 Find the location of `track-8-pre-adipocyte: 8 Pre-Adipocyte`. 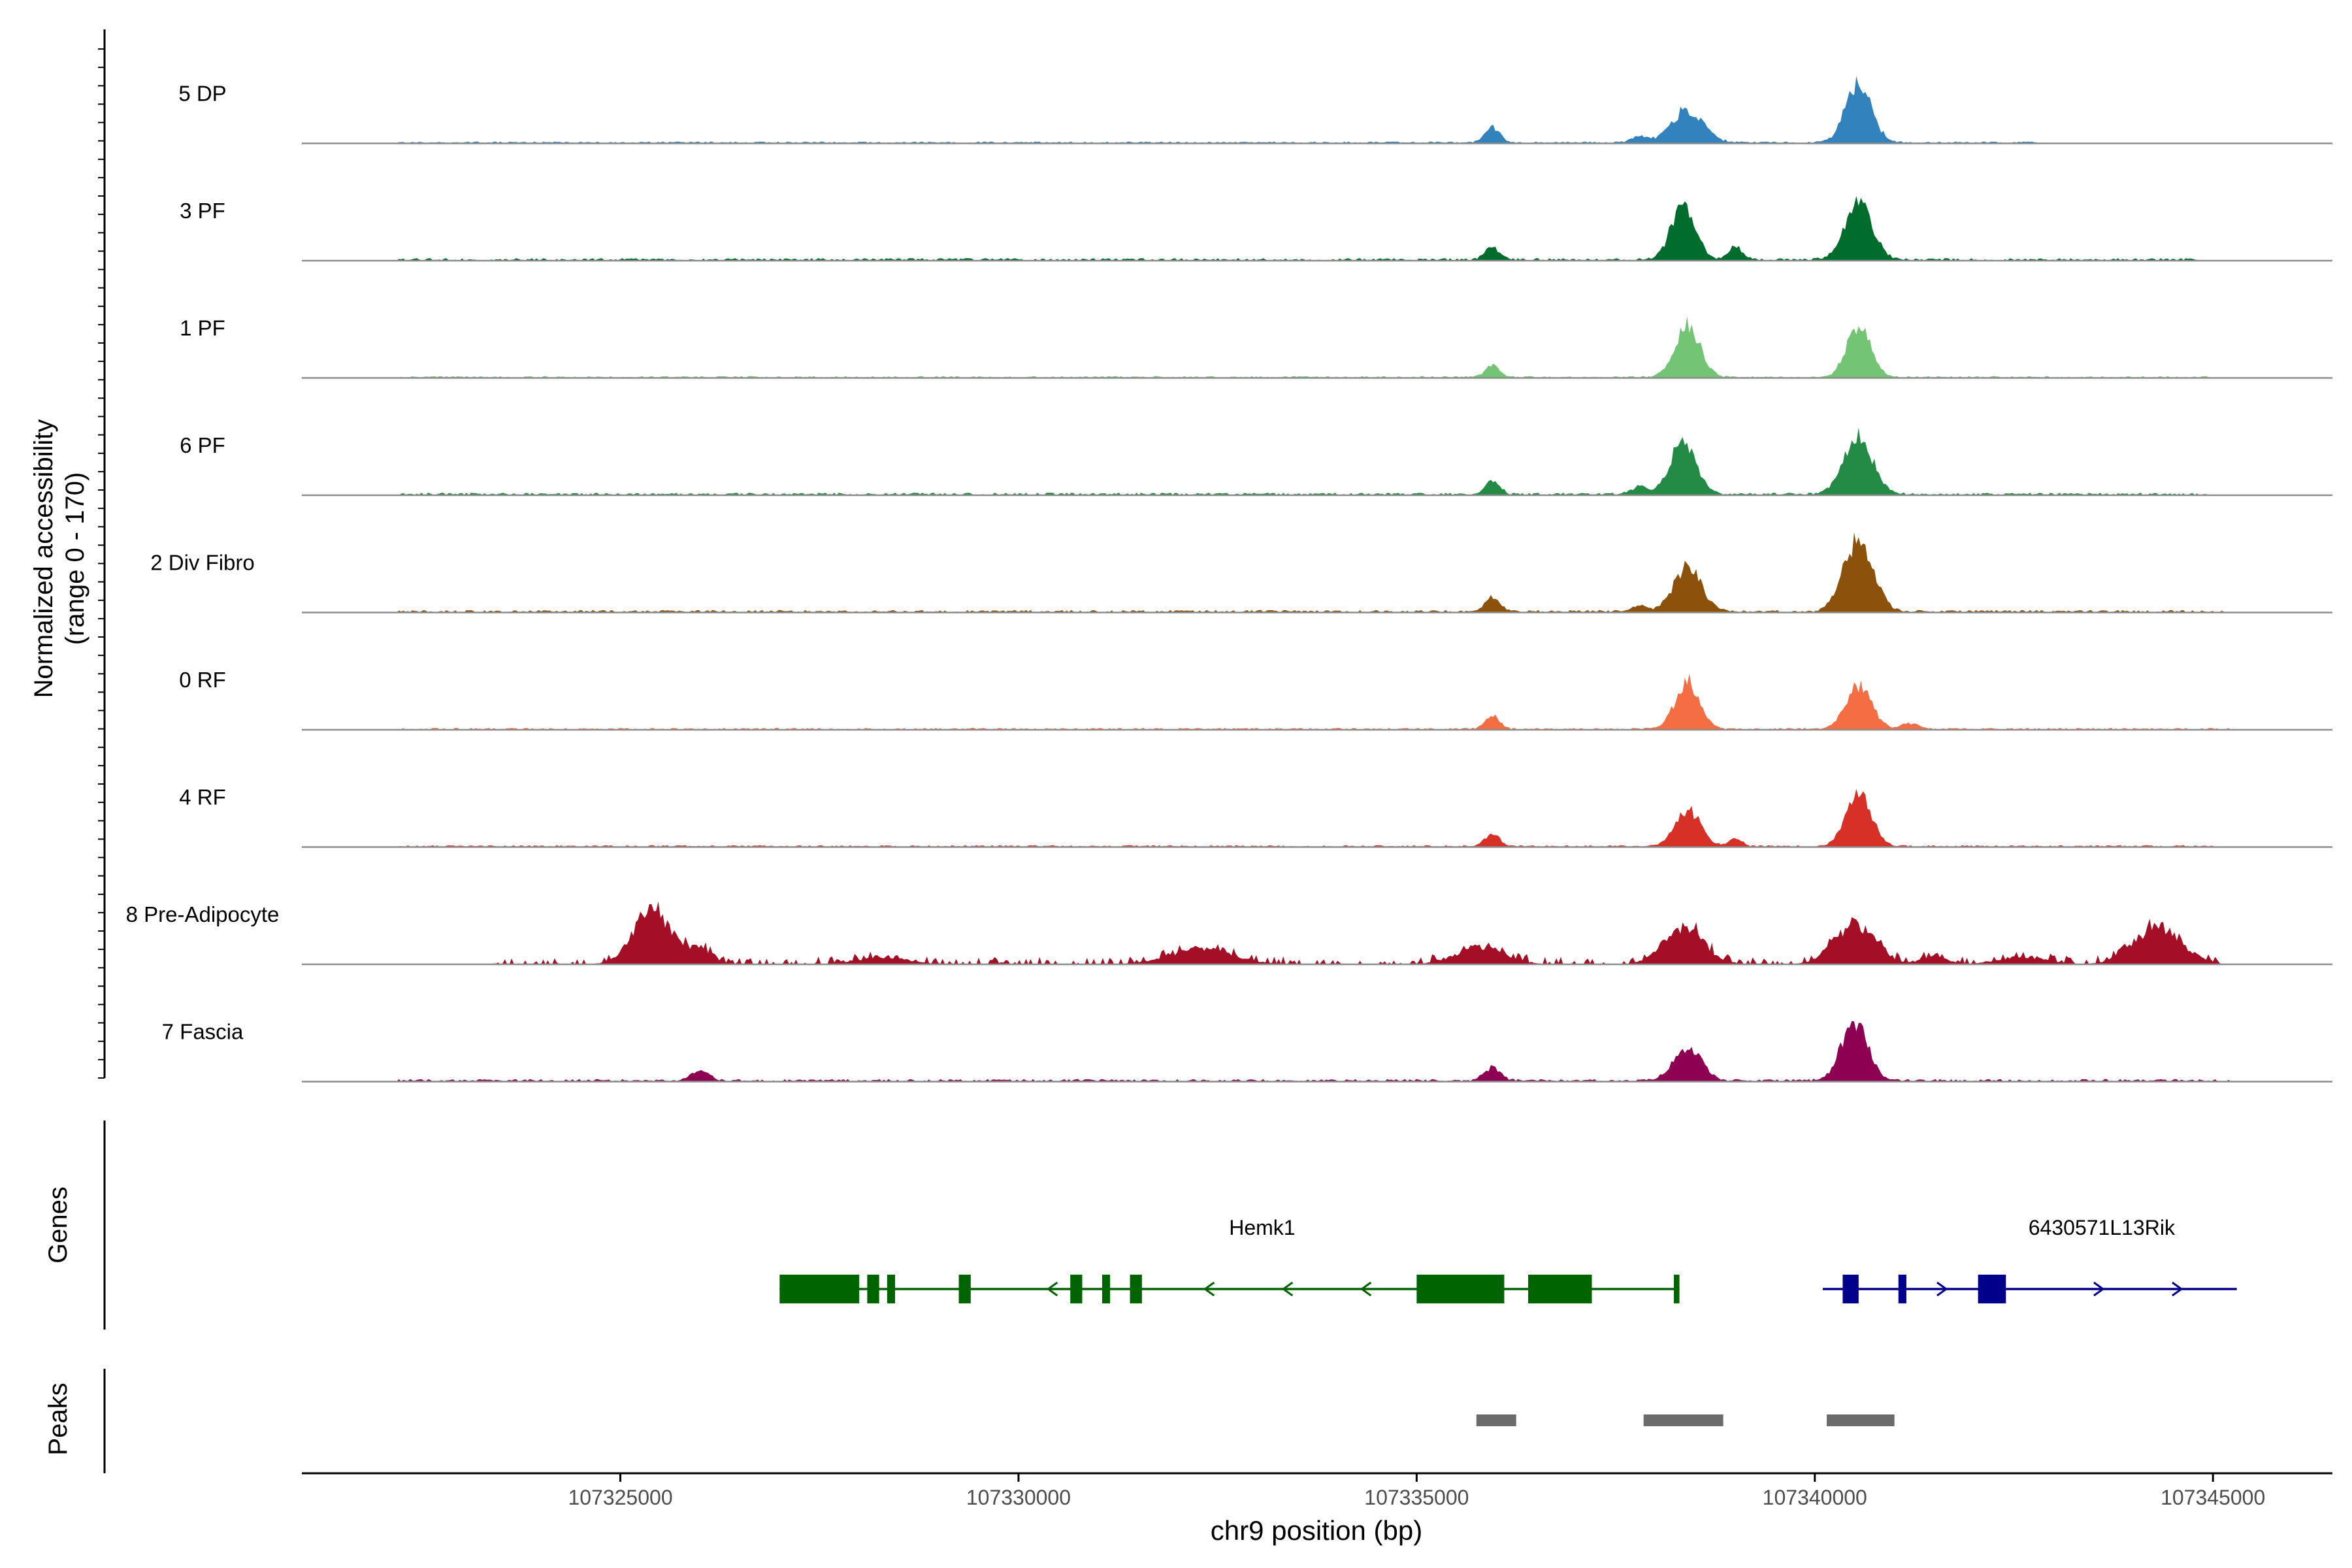

track-8-pre-adipocyte: 8 Pre-Adipocyte is located at coordinates (1229, 933).